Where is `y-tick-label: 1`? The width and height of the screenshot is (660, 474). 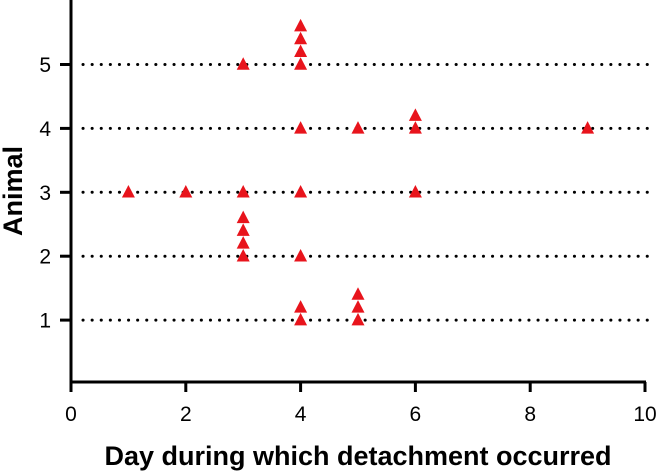
y-tick-label: 1 is located at coordinates (45, 321).